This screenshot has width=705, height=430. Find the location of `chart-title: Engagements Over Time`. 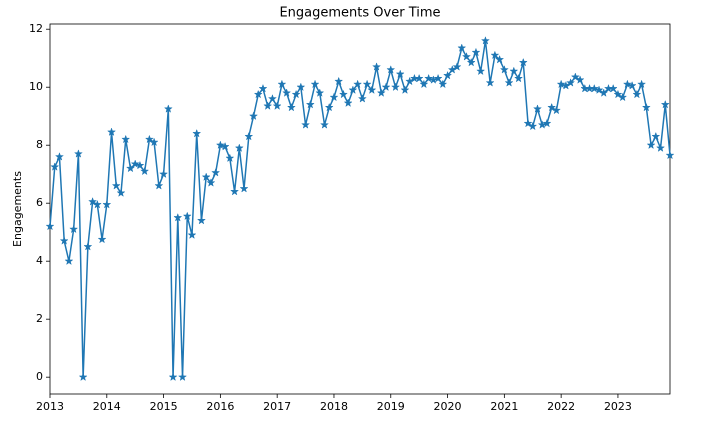

chart-title: Engagements Over Time is located at coordinates (359, 13).